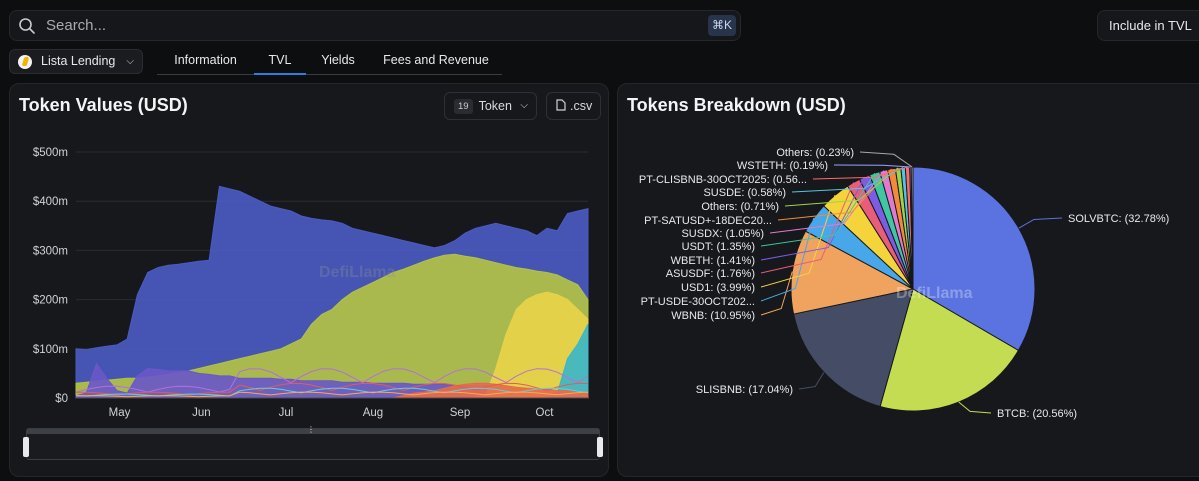  Describe the element at coordinates (375, 25) in the screenshot. I see `search-input: Search... ⌘K` at that location.